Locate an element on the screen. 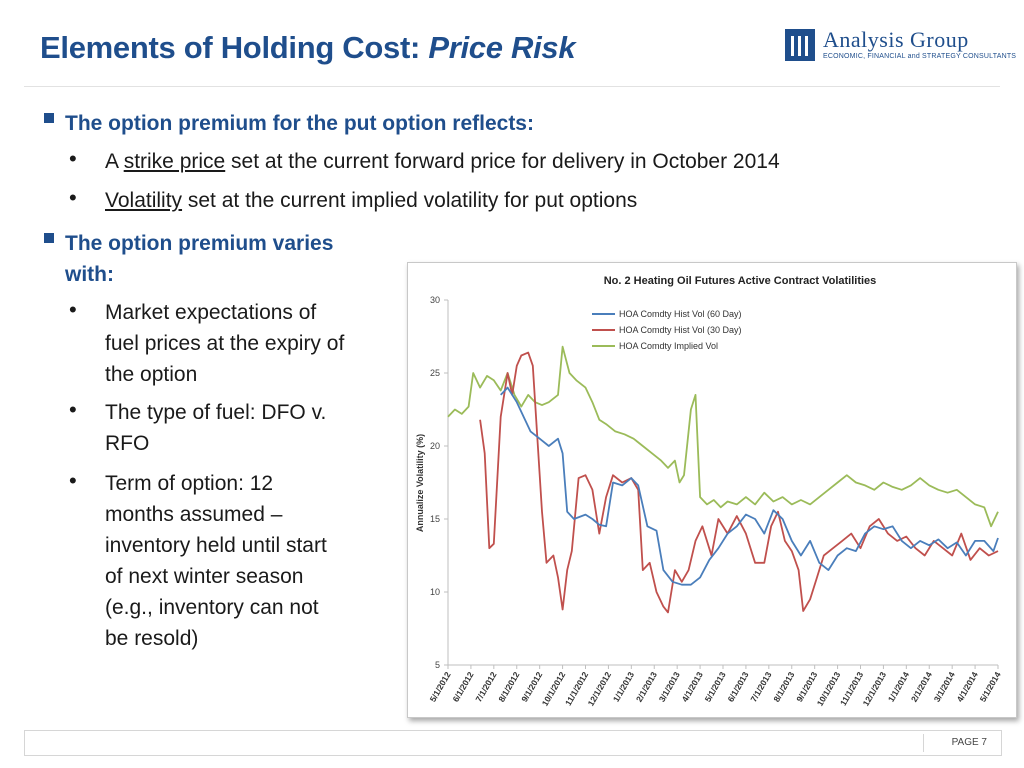 This screenshot has width=1024, height=768. y-tick-label: 15 is located at coordinates (435, 519).